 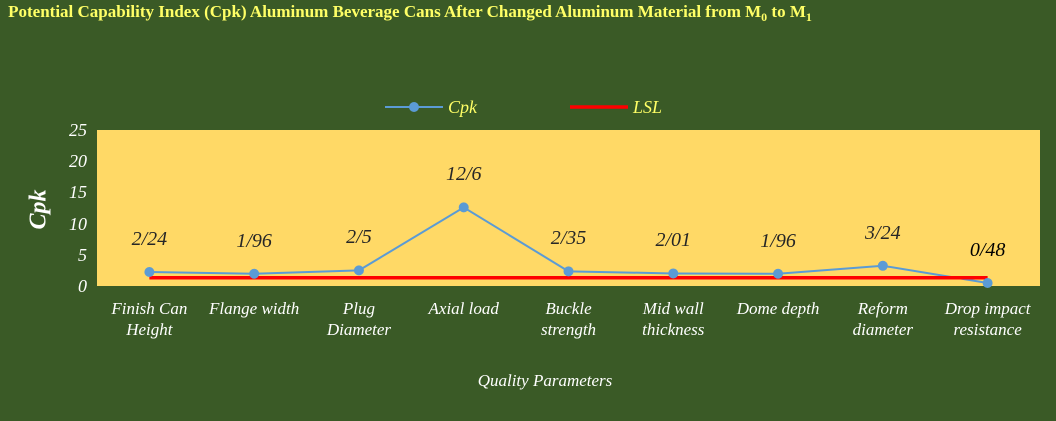 What do you see at coordinates (359, 319) in the screenshot?
I see `x-tick-label: Plug Diameter` at bounding box center [359, 319].